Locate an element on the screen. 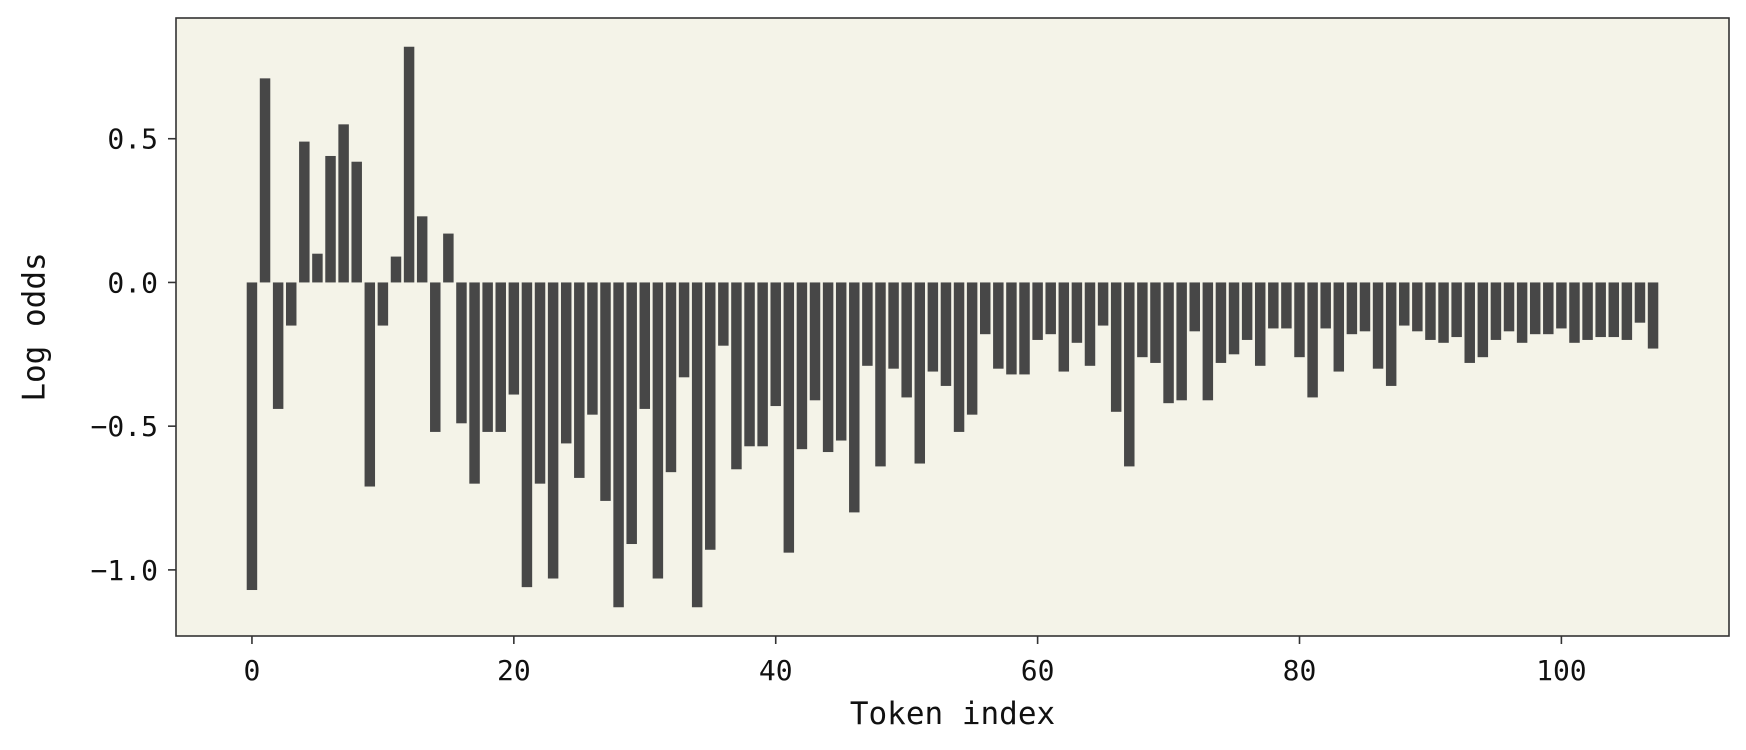  x-axis-ticks: 0 20 40 60 80 100 is located at coordinates (915, 661).